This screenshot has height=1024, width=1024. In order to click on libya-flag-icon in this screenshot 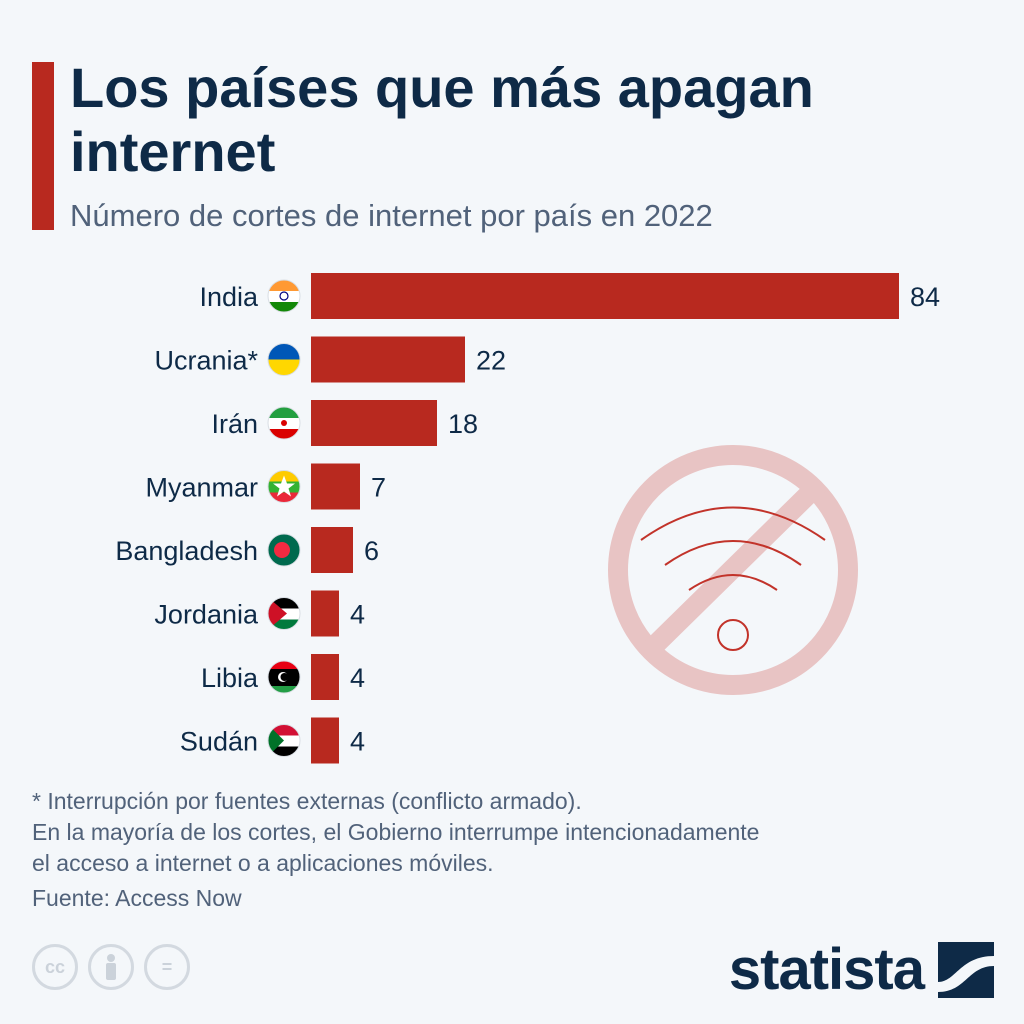, I will do `click(284, 677)`.